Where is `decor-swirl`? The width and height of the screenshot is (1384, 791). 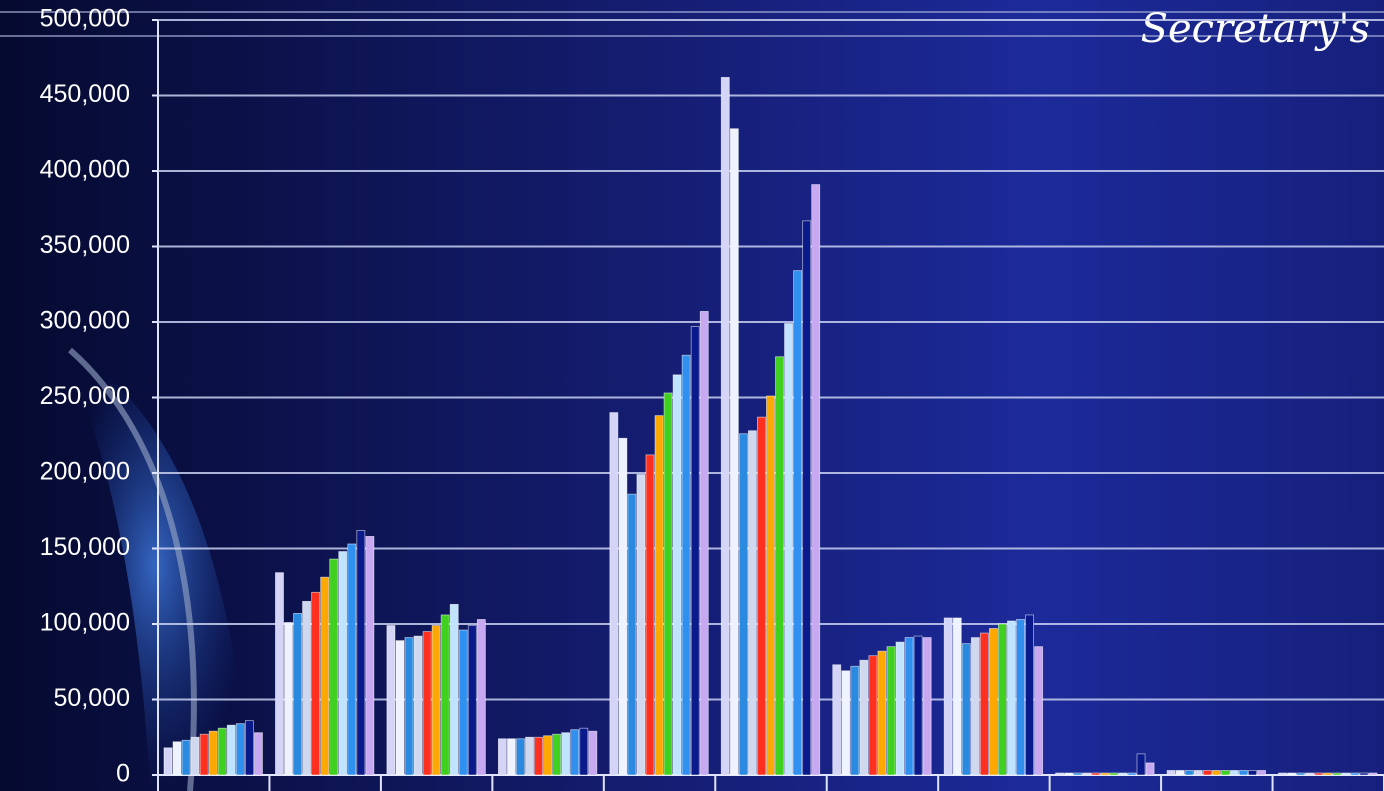
decor-swirl is located at coordinates (155, 565).